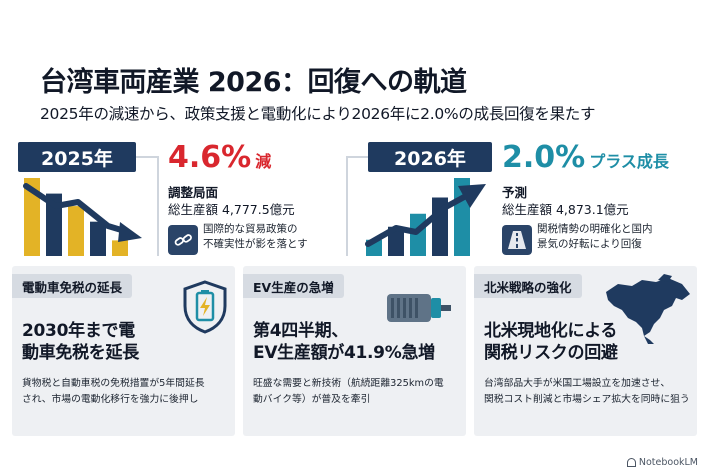 Image resolution: width=710 pixels, height=474 pixels. What do you see at coordinates (595, 229) in the screenshot?
I see `note-2026-line1: 関税情勢の明確化と国内` at bounding box center [595, 229].